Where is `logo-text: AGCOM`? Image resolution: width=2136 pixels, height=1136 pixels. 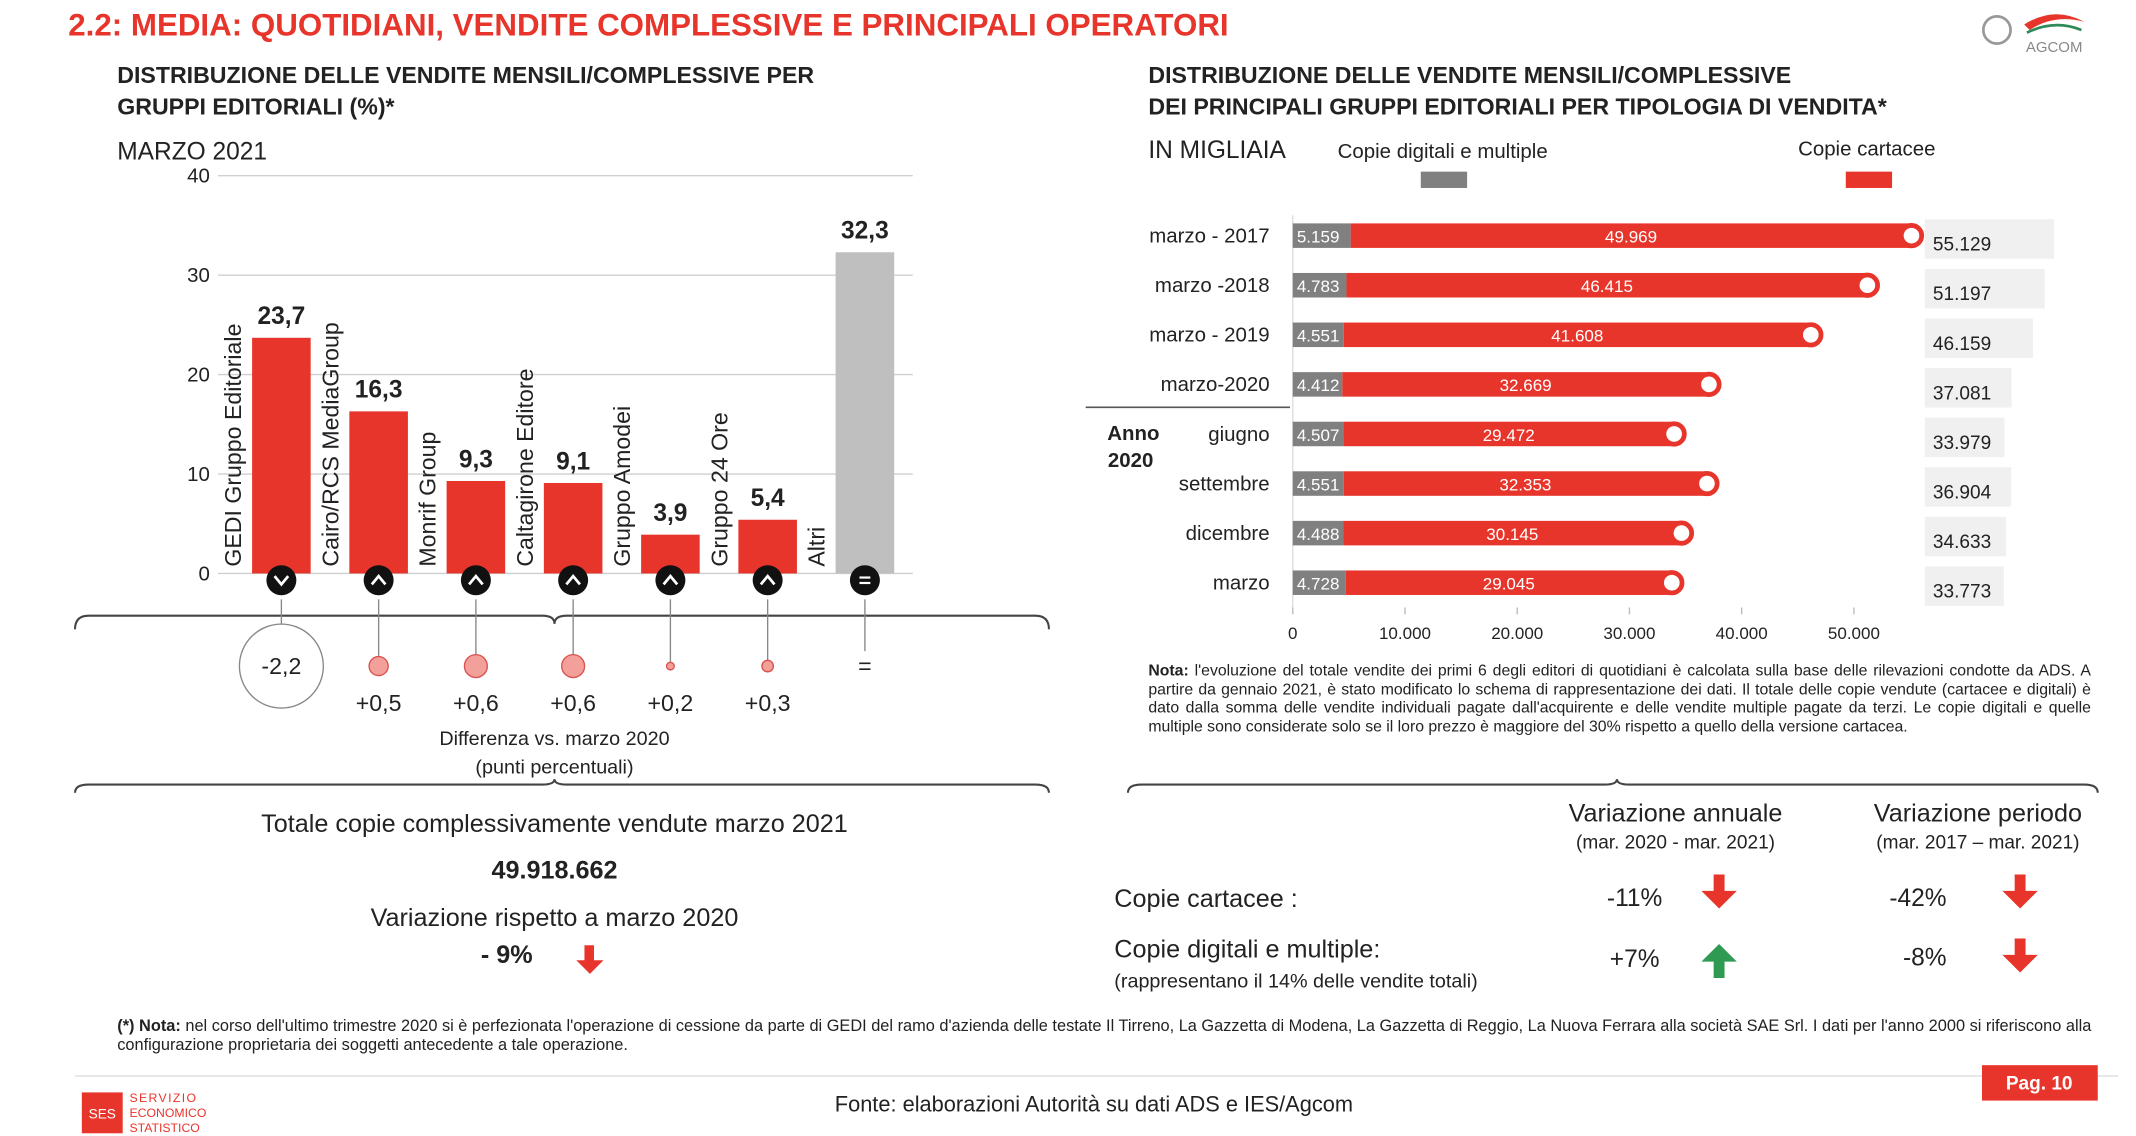 logo-text: AGCOM is located at coordinates (2054, 47).